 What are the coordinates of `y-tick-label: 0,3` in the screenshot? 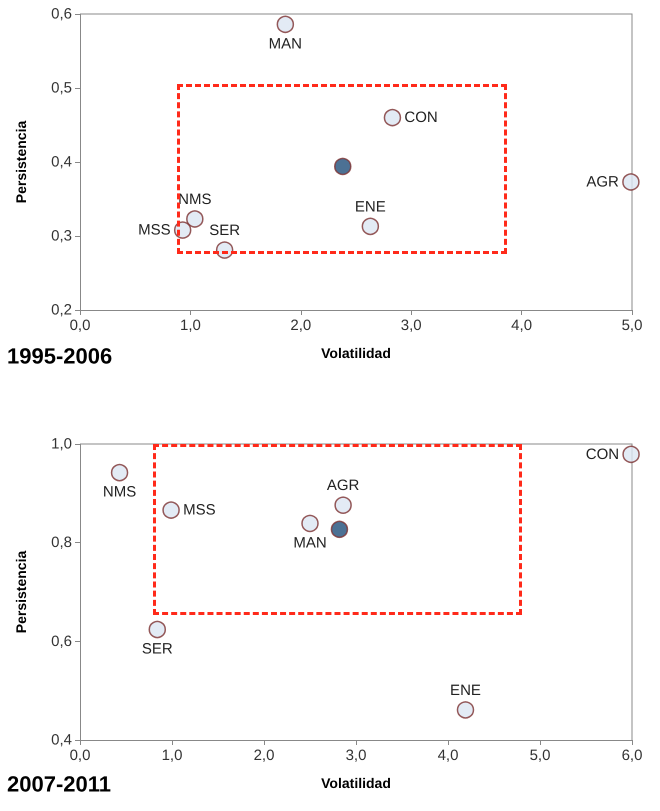 It's located at (61, 236).